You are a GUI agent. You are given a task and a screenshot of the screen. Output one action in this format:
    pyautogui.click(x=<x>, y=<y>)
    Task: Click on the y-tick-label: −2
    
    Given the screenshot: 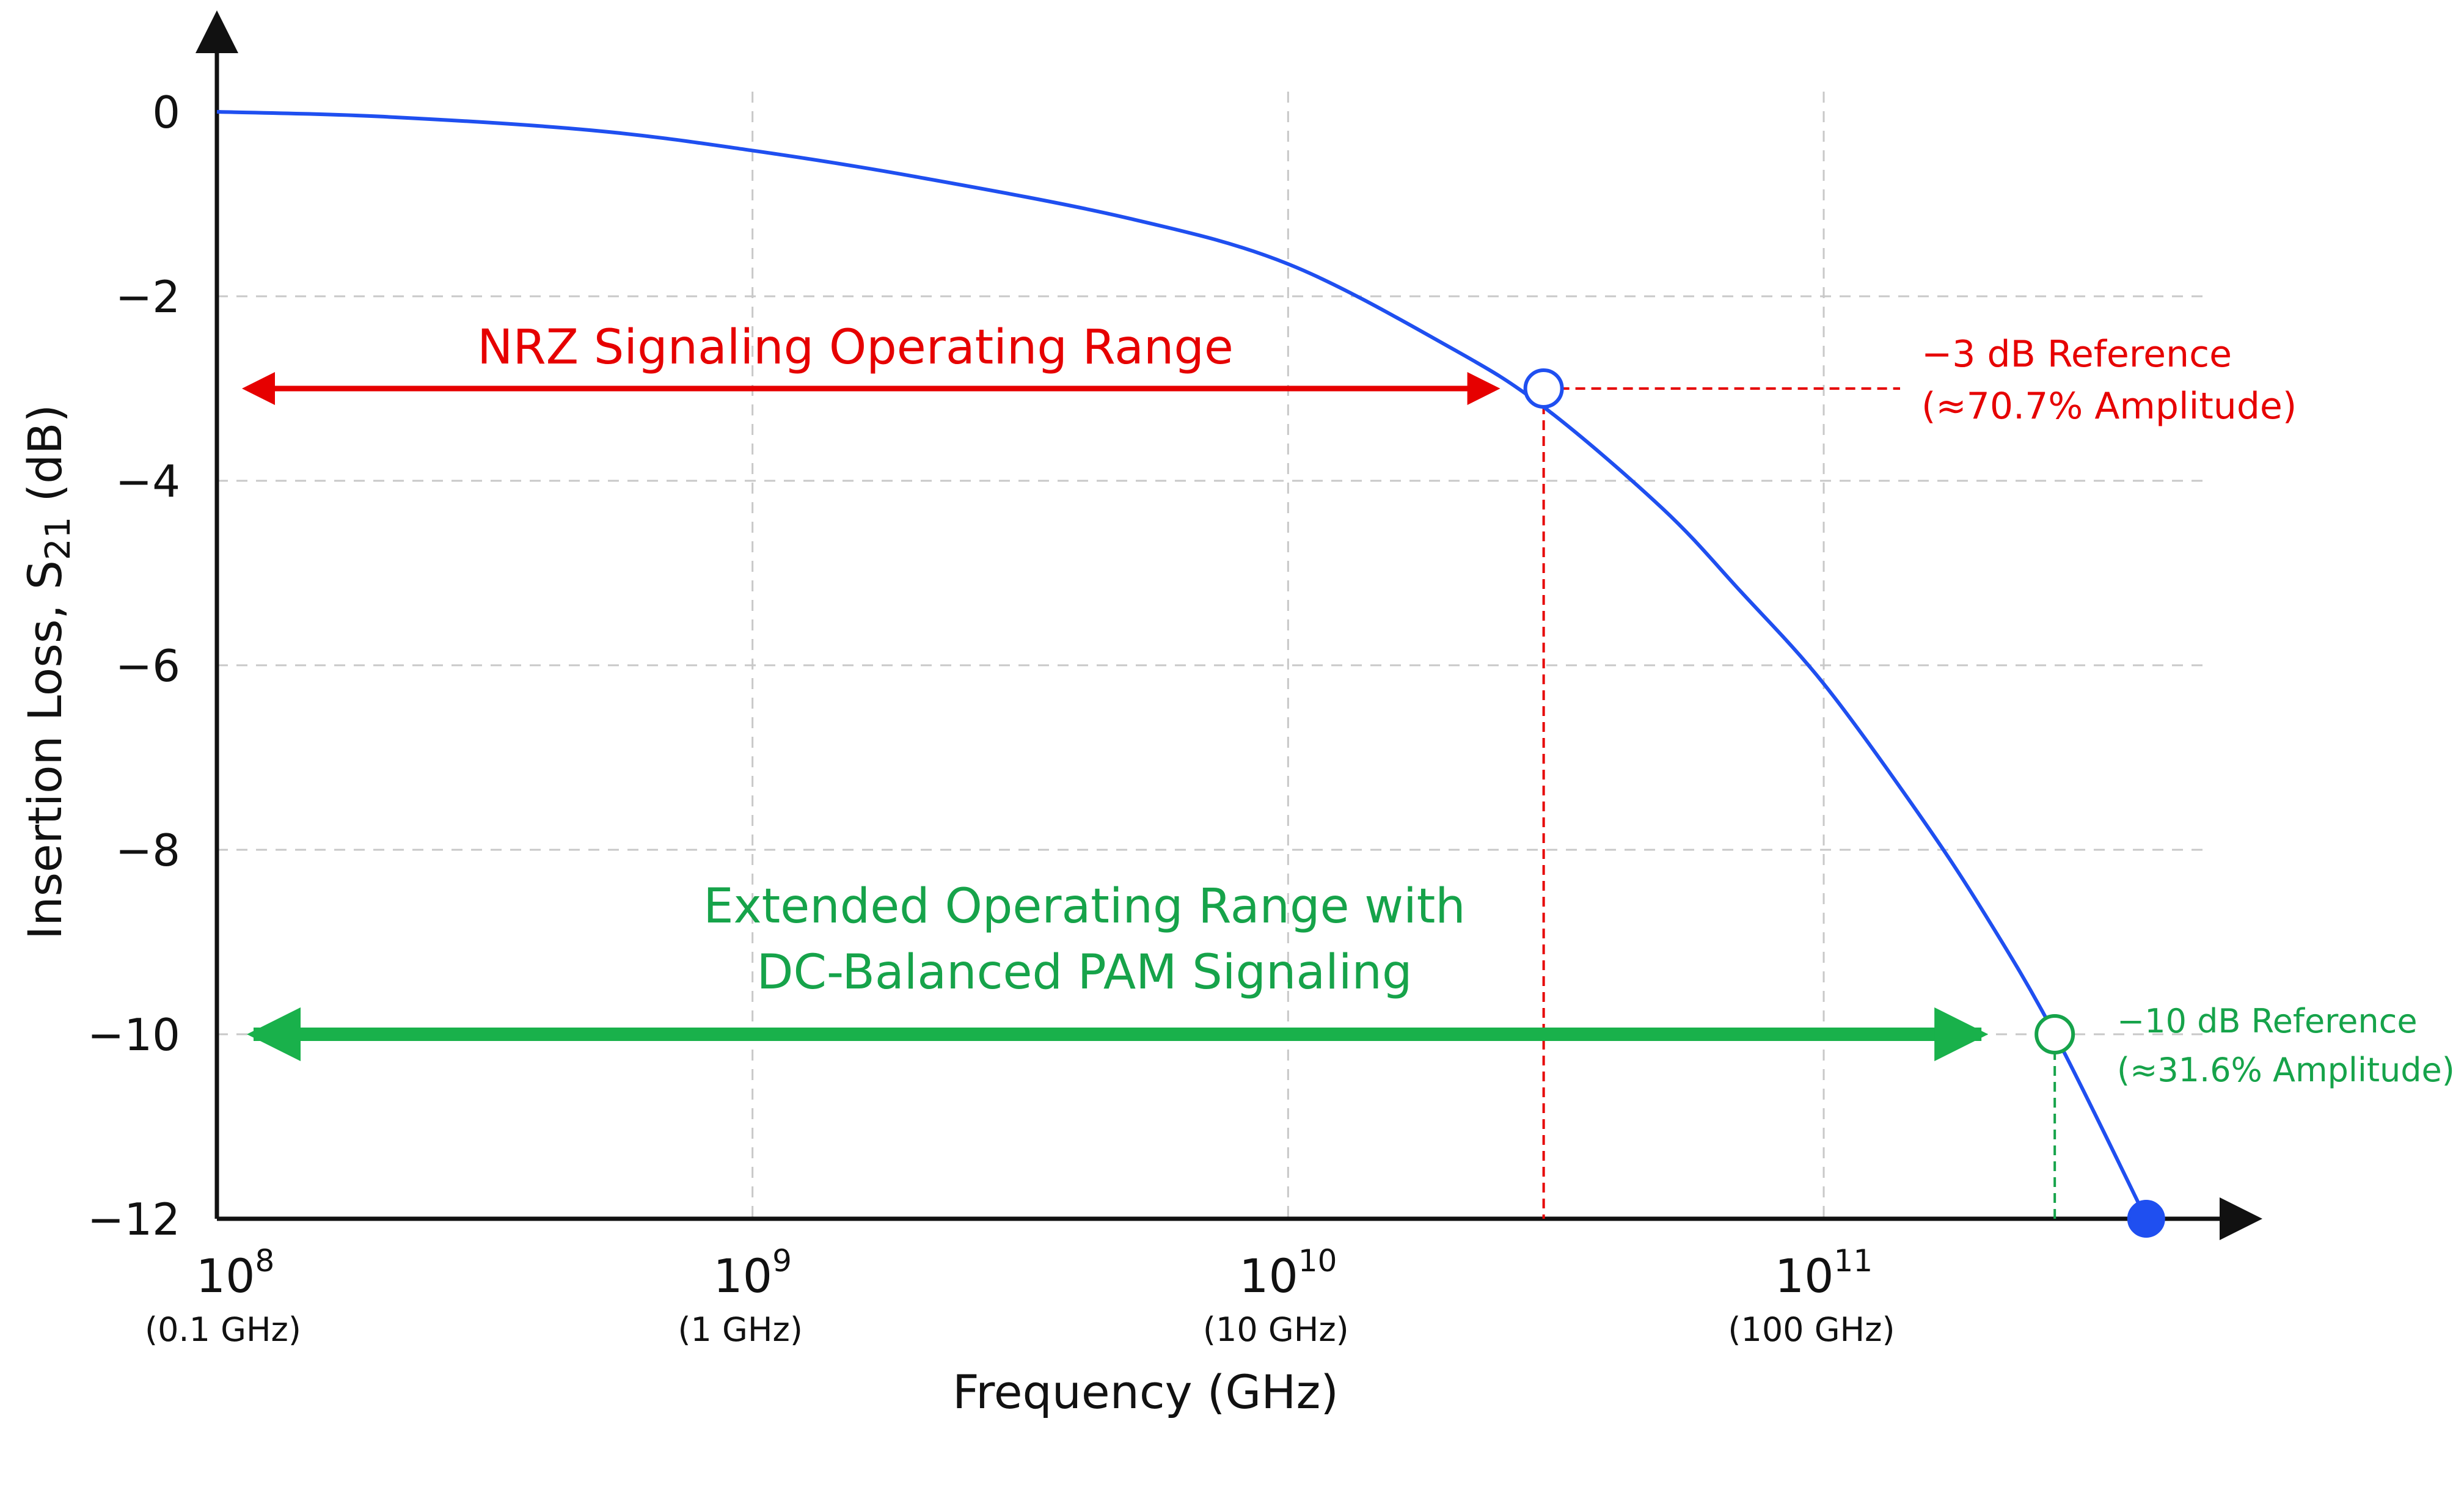 What is the action you would take?
    pyautogui.click(x=148, y=297)
    